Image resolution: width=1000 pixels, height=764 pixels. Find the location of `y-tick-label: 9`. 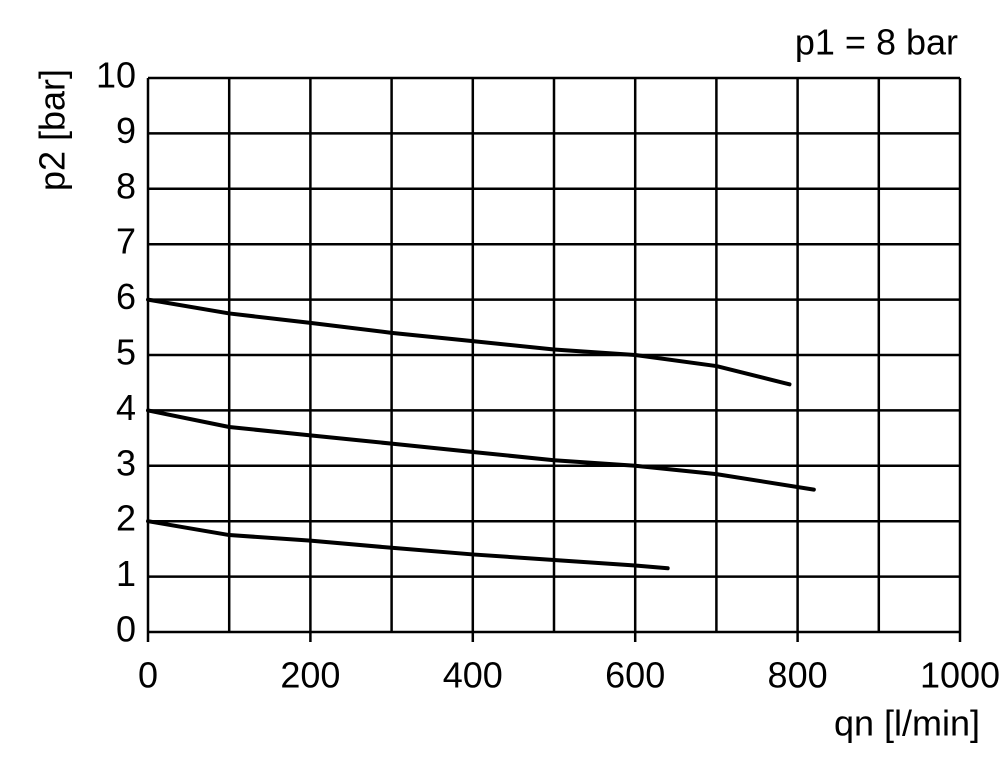

y-tick-label: 9 is located at coordinates (126, 130).